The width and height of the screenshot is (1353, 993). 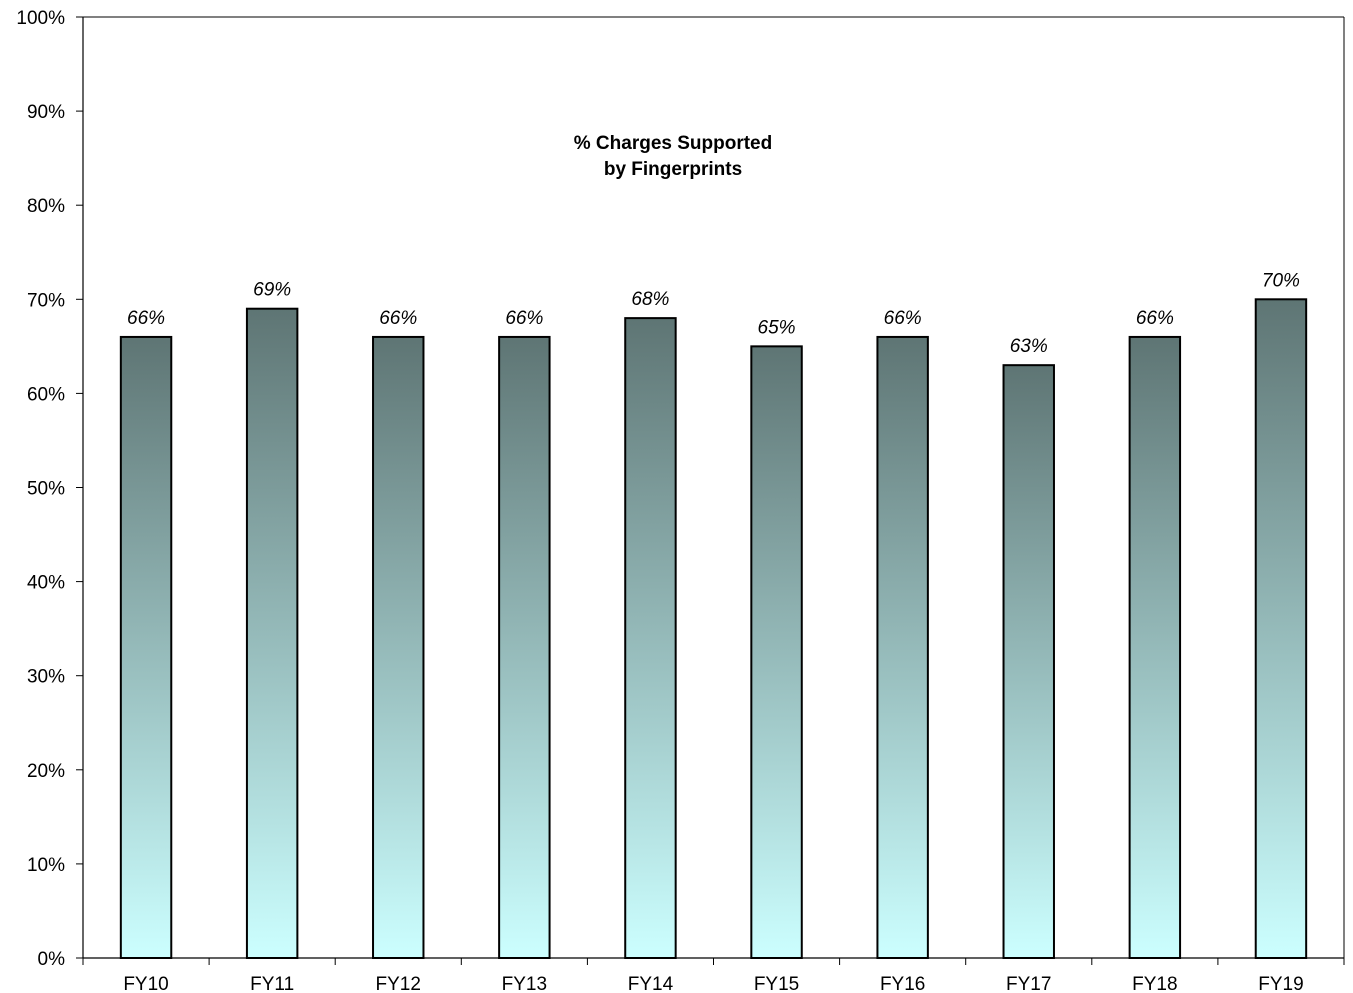 I want to click on bar-fy14, so click(x=650, y=638).